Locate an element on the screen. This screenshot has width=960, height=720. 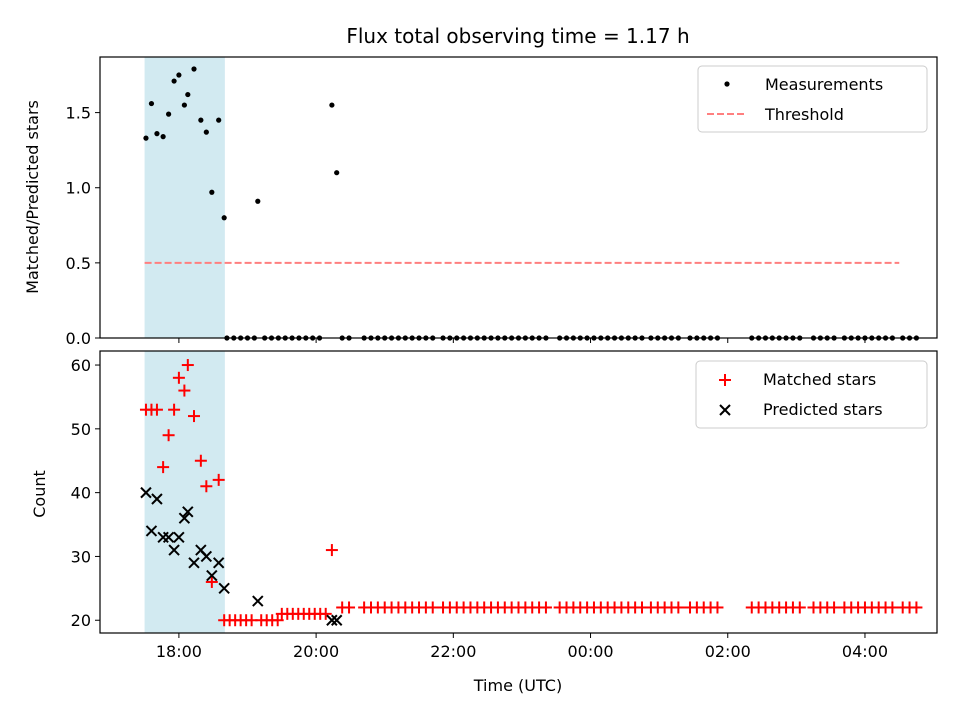
highlight-span is located at coordinates (184, 197).